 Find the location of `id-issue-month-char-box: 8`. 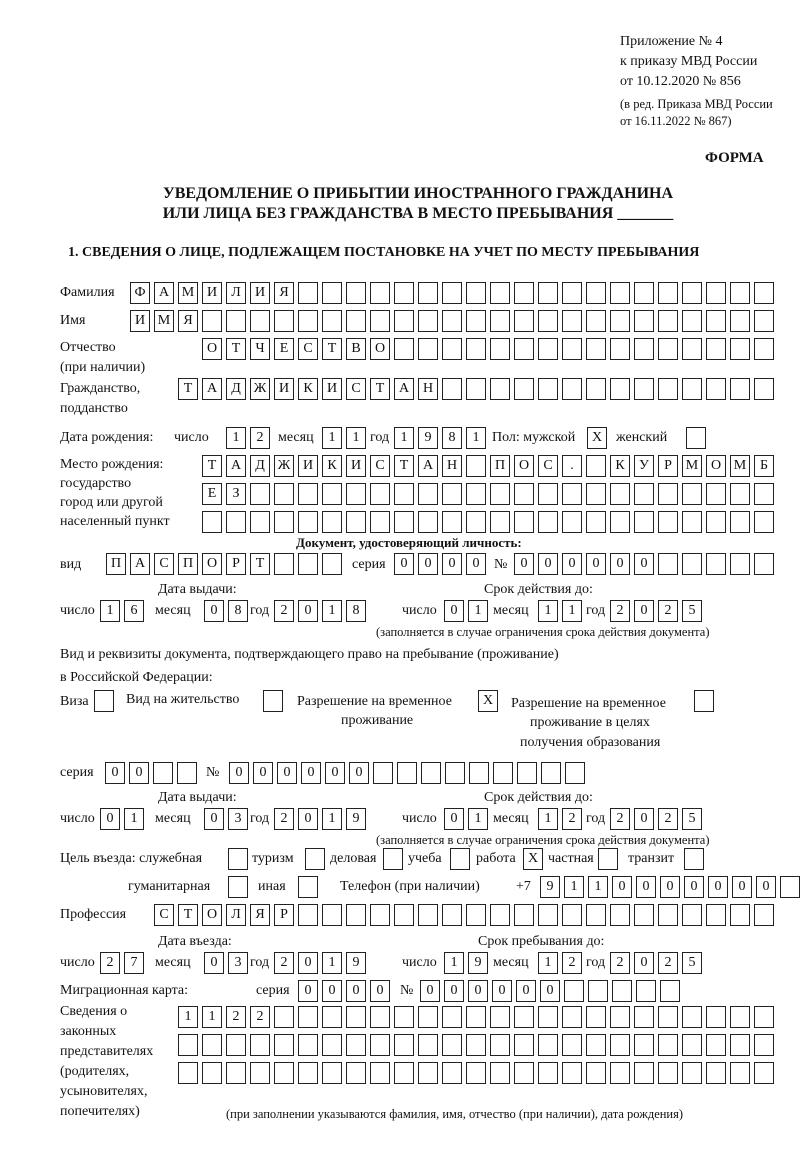

id-issue-month-char-box: 8 is located at coordinates (238, 611).